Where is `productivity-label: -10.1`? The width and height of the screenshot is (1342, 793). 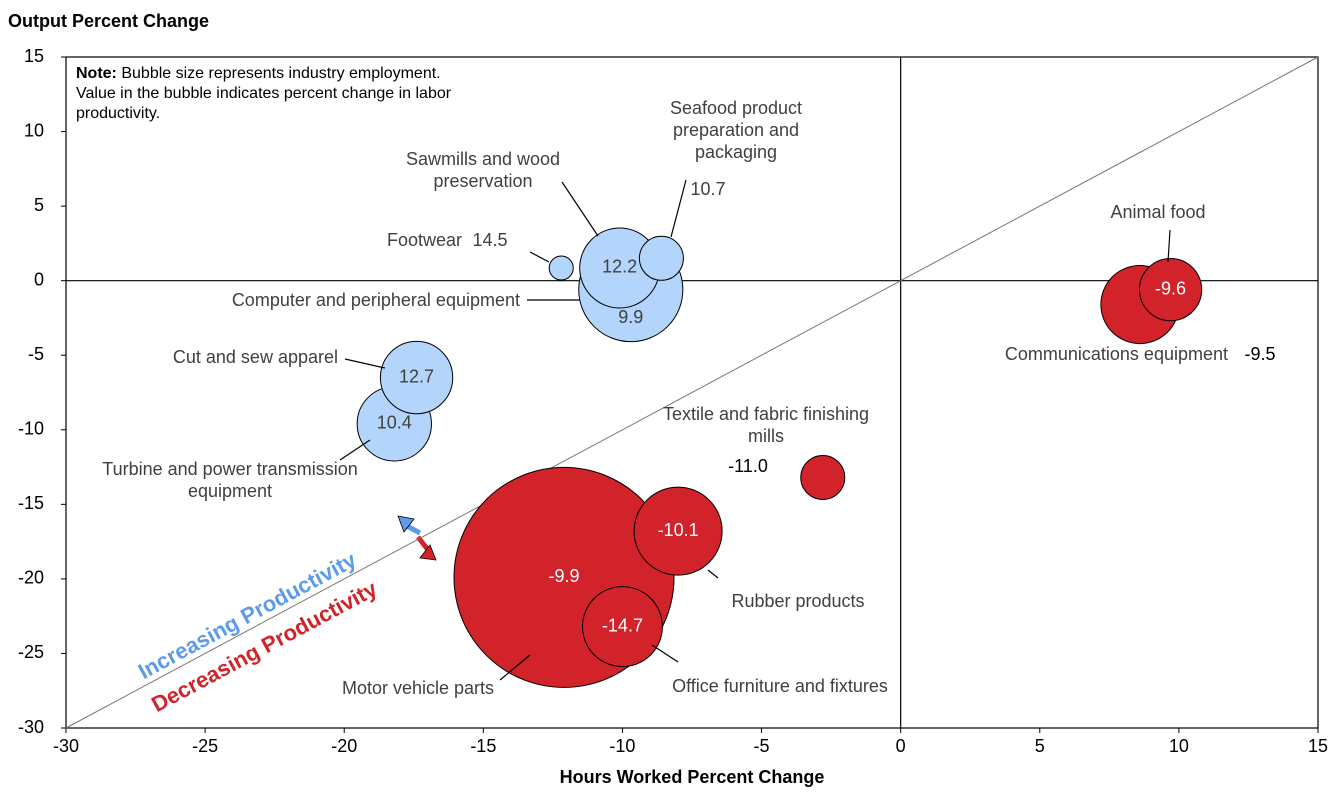
productivity-label: -10.1 is located at coordinates (678, 530).